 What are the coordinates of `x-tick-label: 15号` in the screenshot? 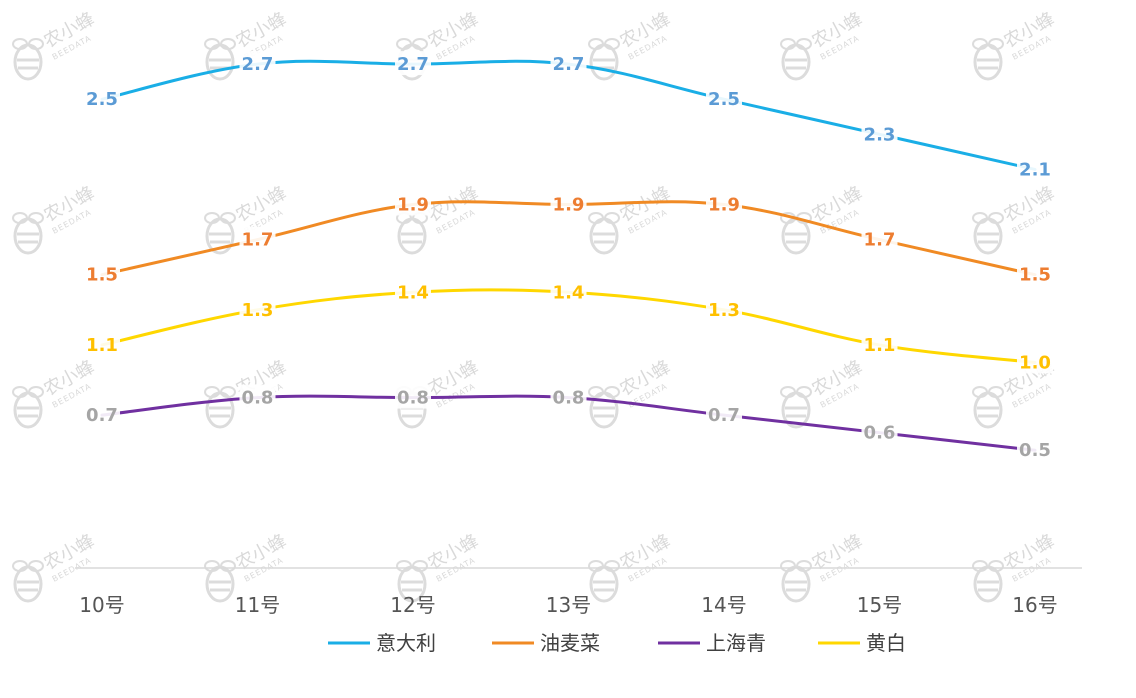 It's located at (879, 605).